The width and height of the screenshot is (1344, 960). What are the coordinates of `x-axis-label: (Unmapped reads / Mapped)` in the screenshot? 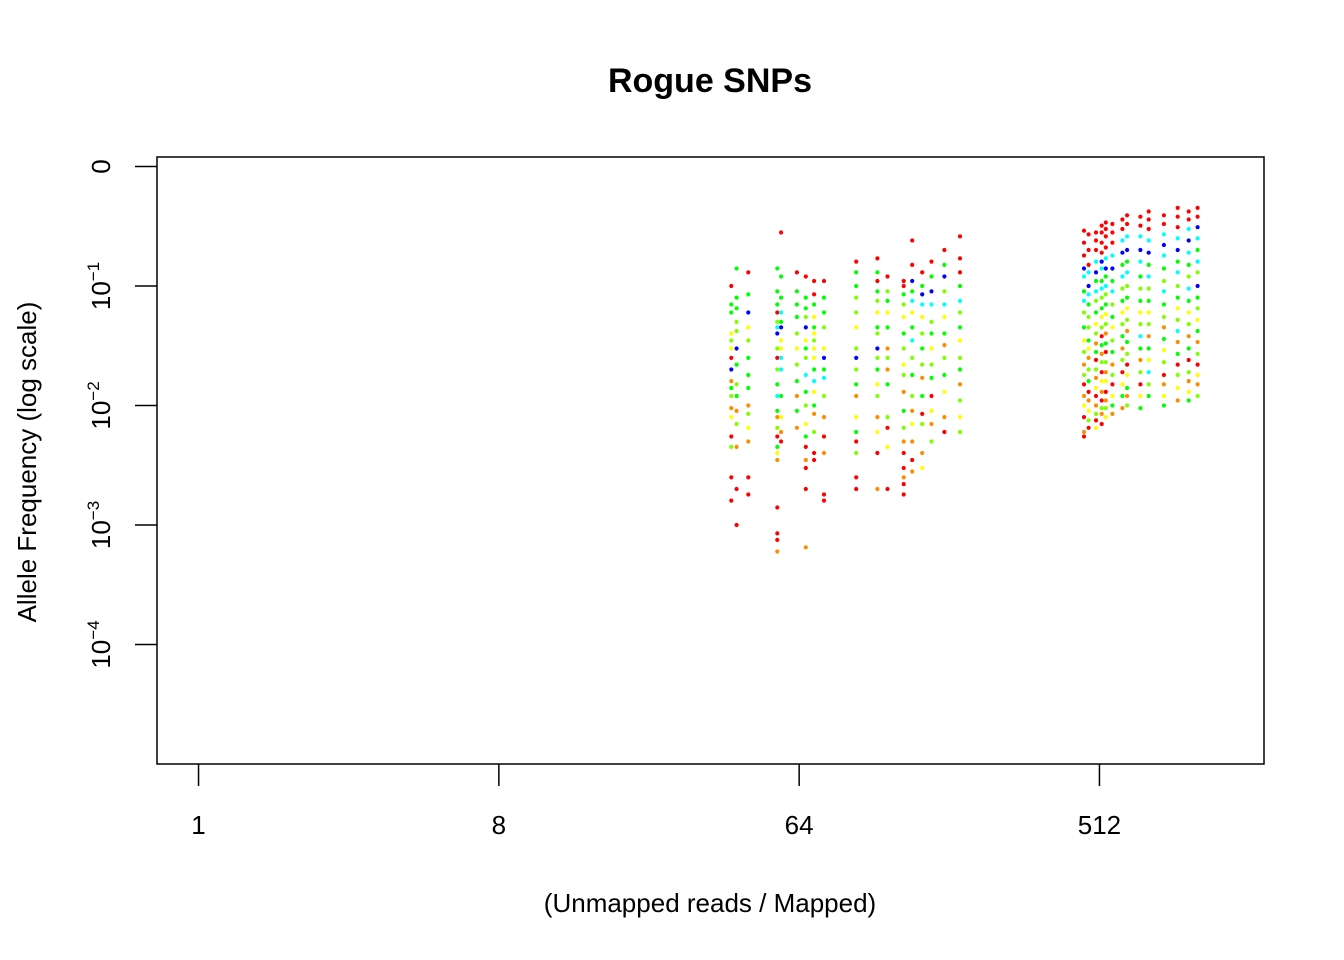 It's located at (710, 903).